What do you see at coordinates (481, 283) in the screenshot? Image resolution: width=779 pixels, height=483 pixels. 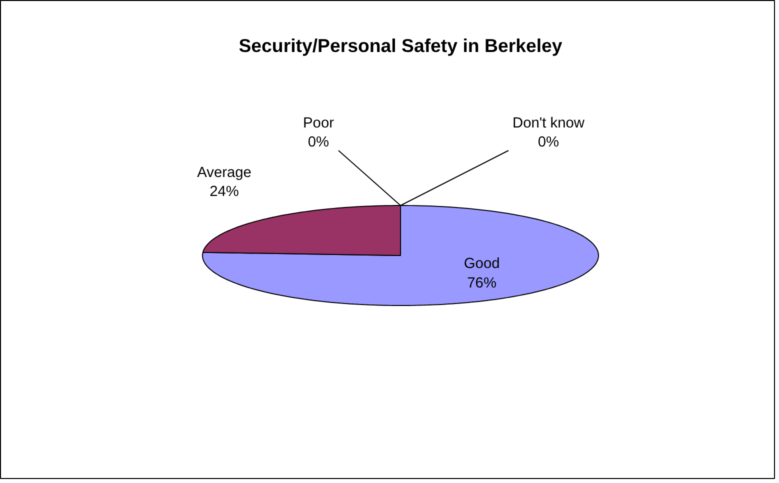 I see `data-label: 76%` at bounding box center [481, 283].